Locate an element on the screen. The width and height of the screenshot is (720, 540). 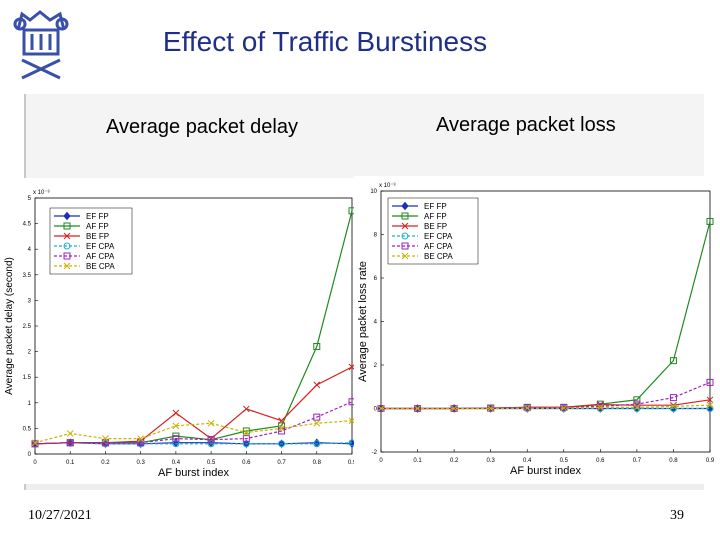
series-line-be-cpa is located at coordinates (193, 432).